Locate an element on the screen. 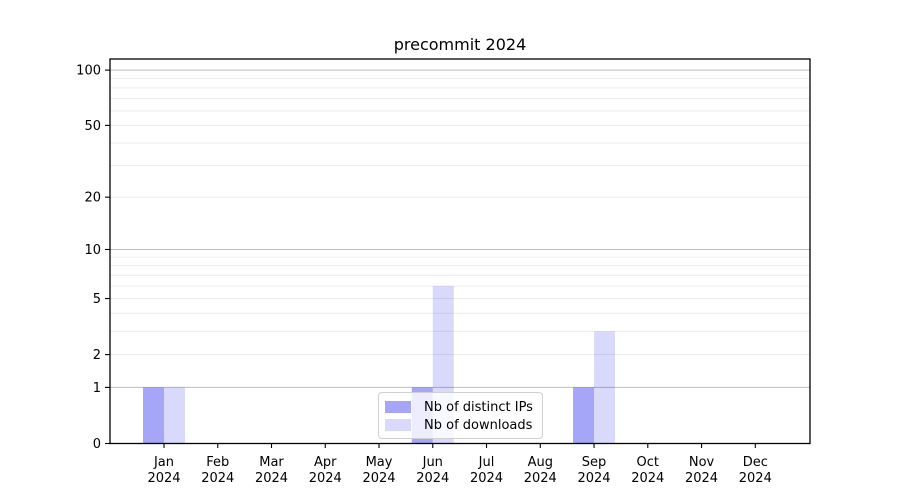 The height and width of the screenshot is (500, 900). y-tick-label: 1 is located at coordinates (97, 388).